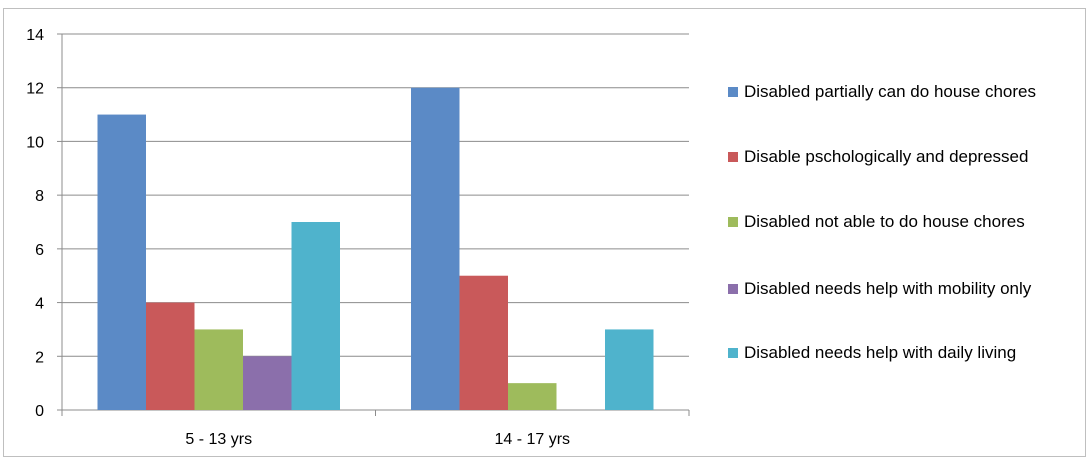  Describe the element at coordinates (880, 352) in the screenshot. I see `legend-label: Disabled needs help with daily living` at that location.